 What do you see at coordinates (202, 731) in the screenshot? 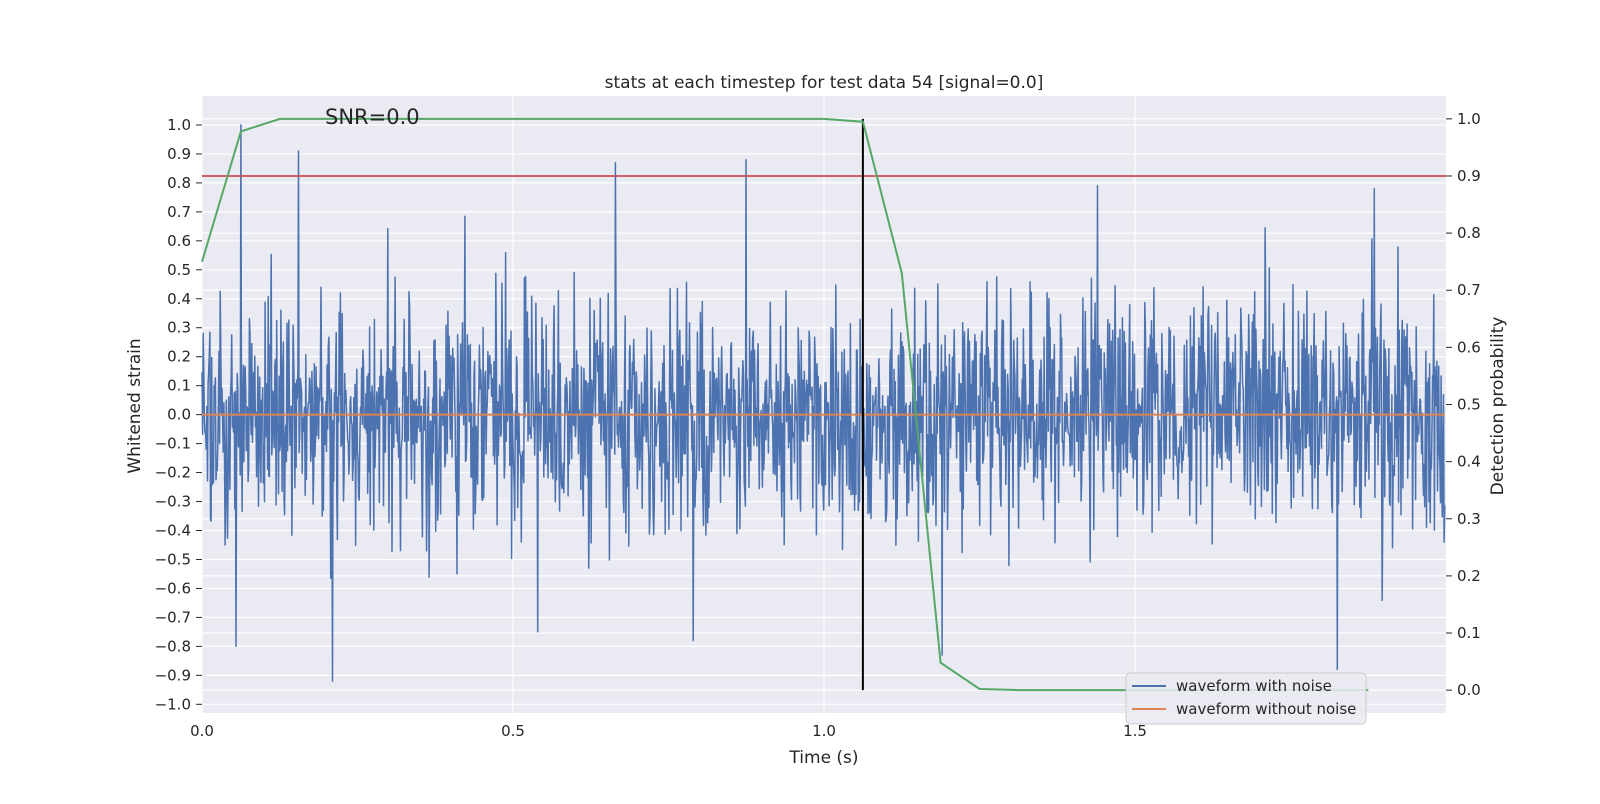
I see `x-tick-label: 0.0` at bounding box center [202, 731].